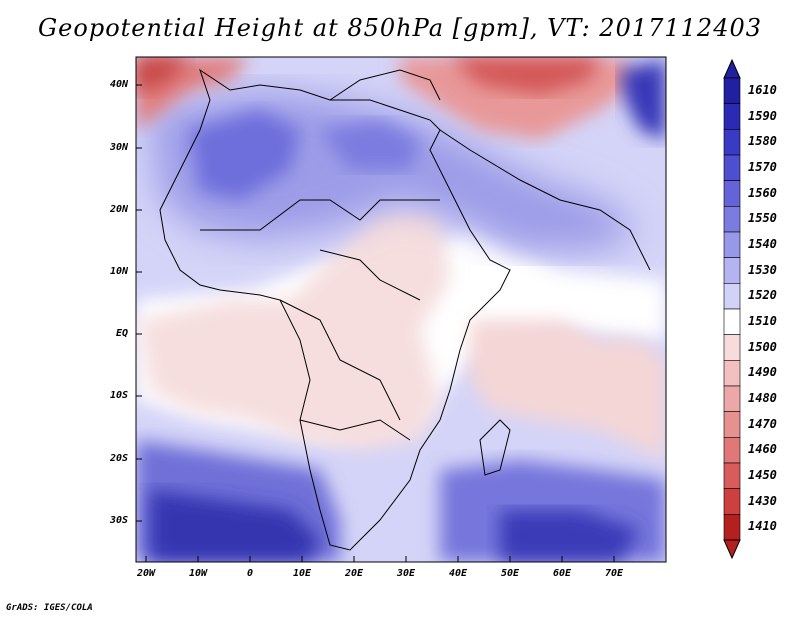 The image size is (800, 618). I want to click on lon-label: 10E, so click(302, 573).